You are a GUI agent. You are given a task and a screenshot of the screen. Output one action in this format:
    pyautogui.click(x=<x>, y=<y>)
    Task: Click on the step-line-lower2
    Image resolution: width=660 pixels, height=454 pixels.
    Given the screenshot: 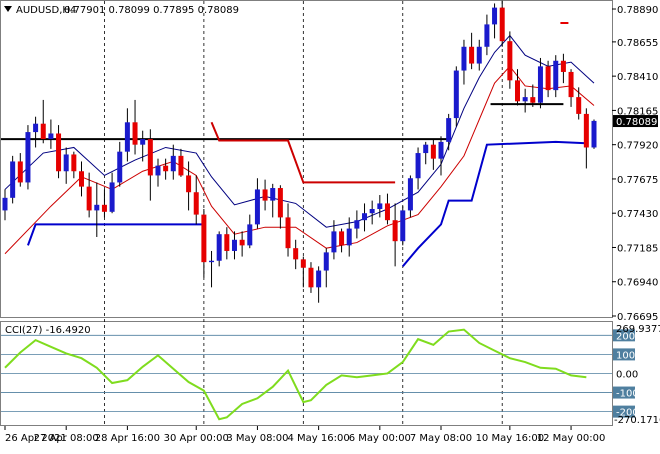 What is the action you would take?
    pyautogui.click(x=494, y=203)
    